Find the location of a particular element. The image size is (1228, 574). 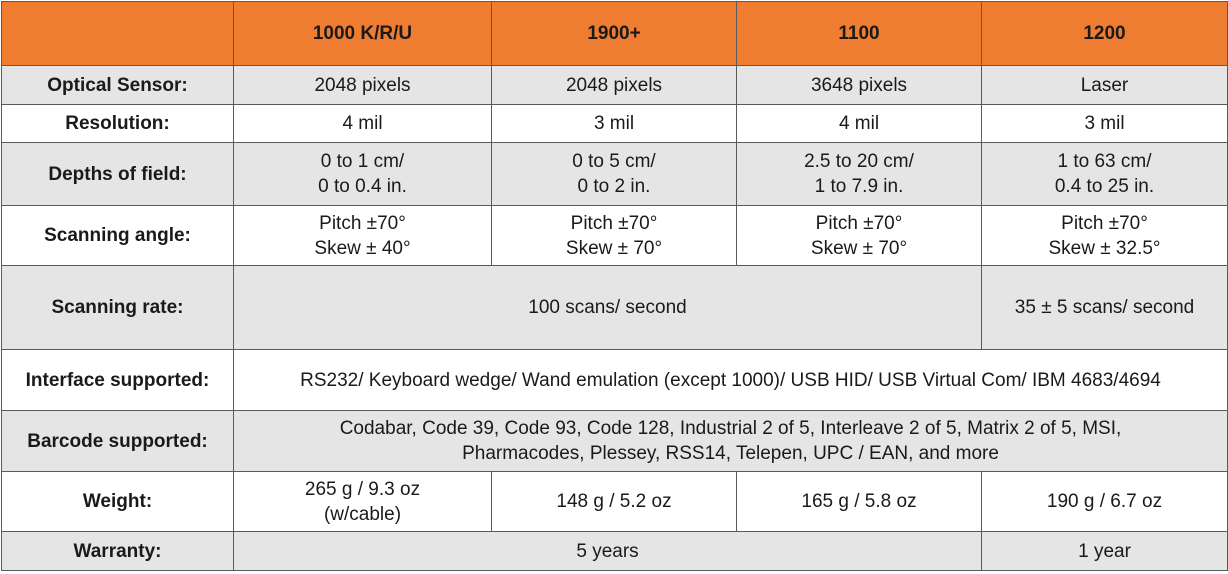

cell-depth-1000: 0 to 1 cm/ 0 to 0.4 in. is located at coordinates (362, 174).